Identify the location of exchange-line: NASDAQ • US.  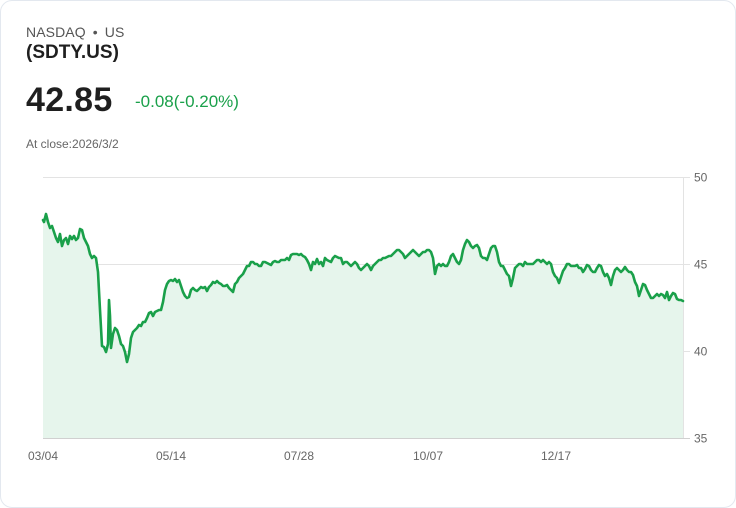
(75, 32).